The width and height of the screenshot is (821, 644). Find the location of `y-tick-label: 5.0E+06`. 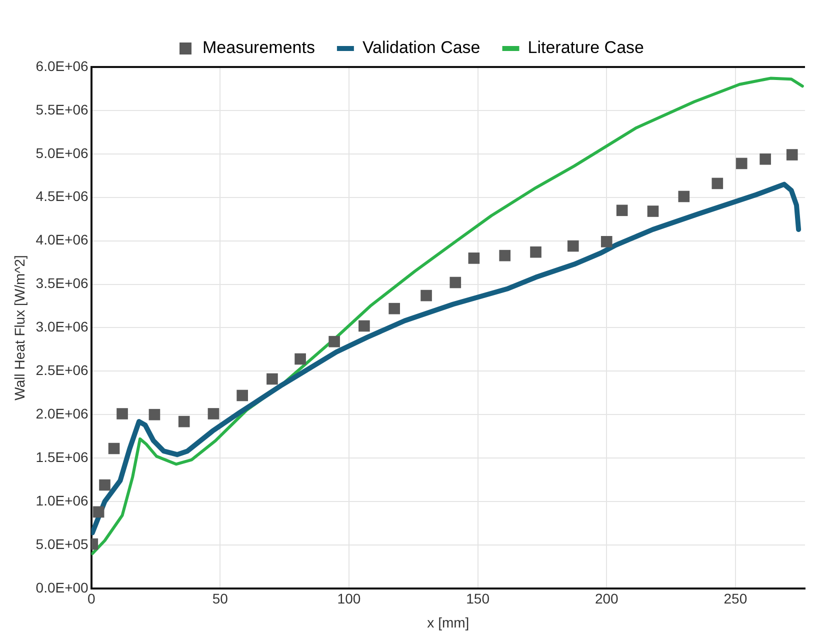

y-tick-label: 5.0E+06 is located at coordinates (62, 152).